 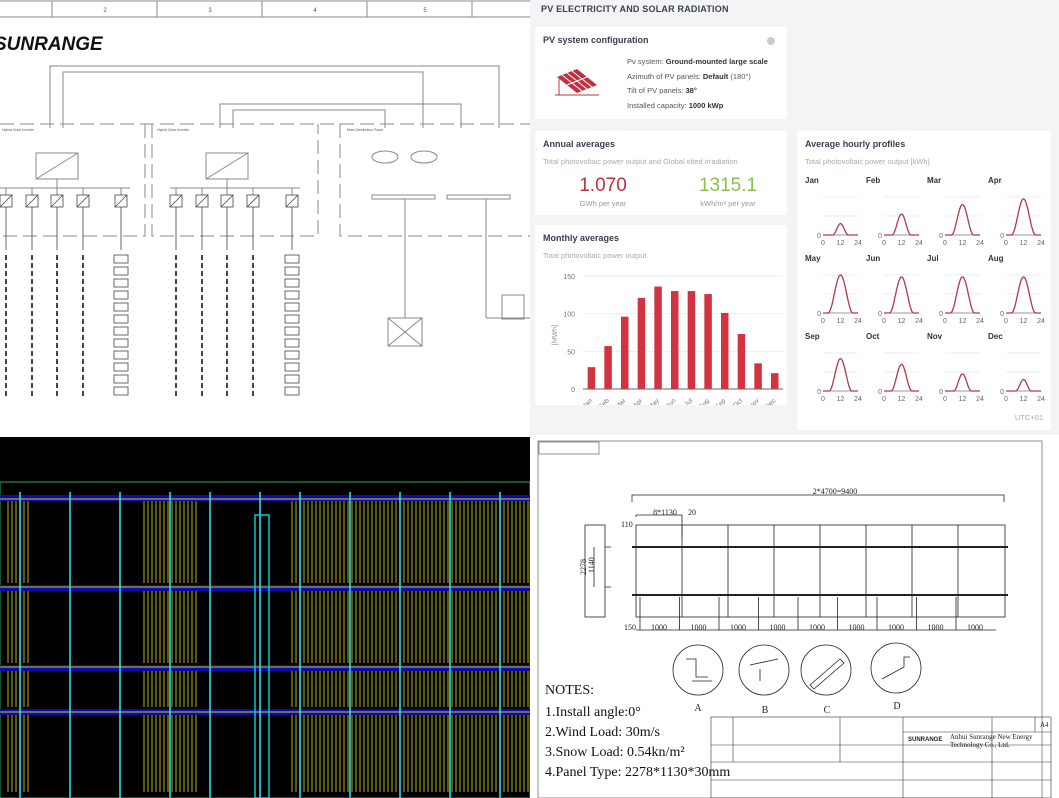 I want to click on bar-jul, so click(x=691, y=340).